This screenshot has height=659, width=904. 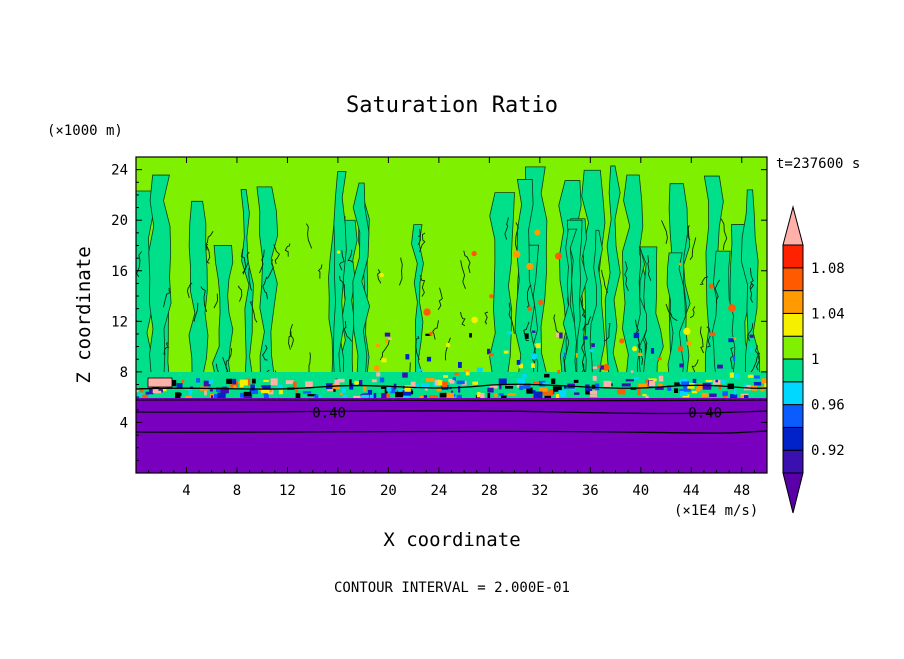 What do you see at coordinates (124, 423) in the screenshot?
I see `y-tick-label: 4` at bounding box center [124, 423].